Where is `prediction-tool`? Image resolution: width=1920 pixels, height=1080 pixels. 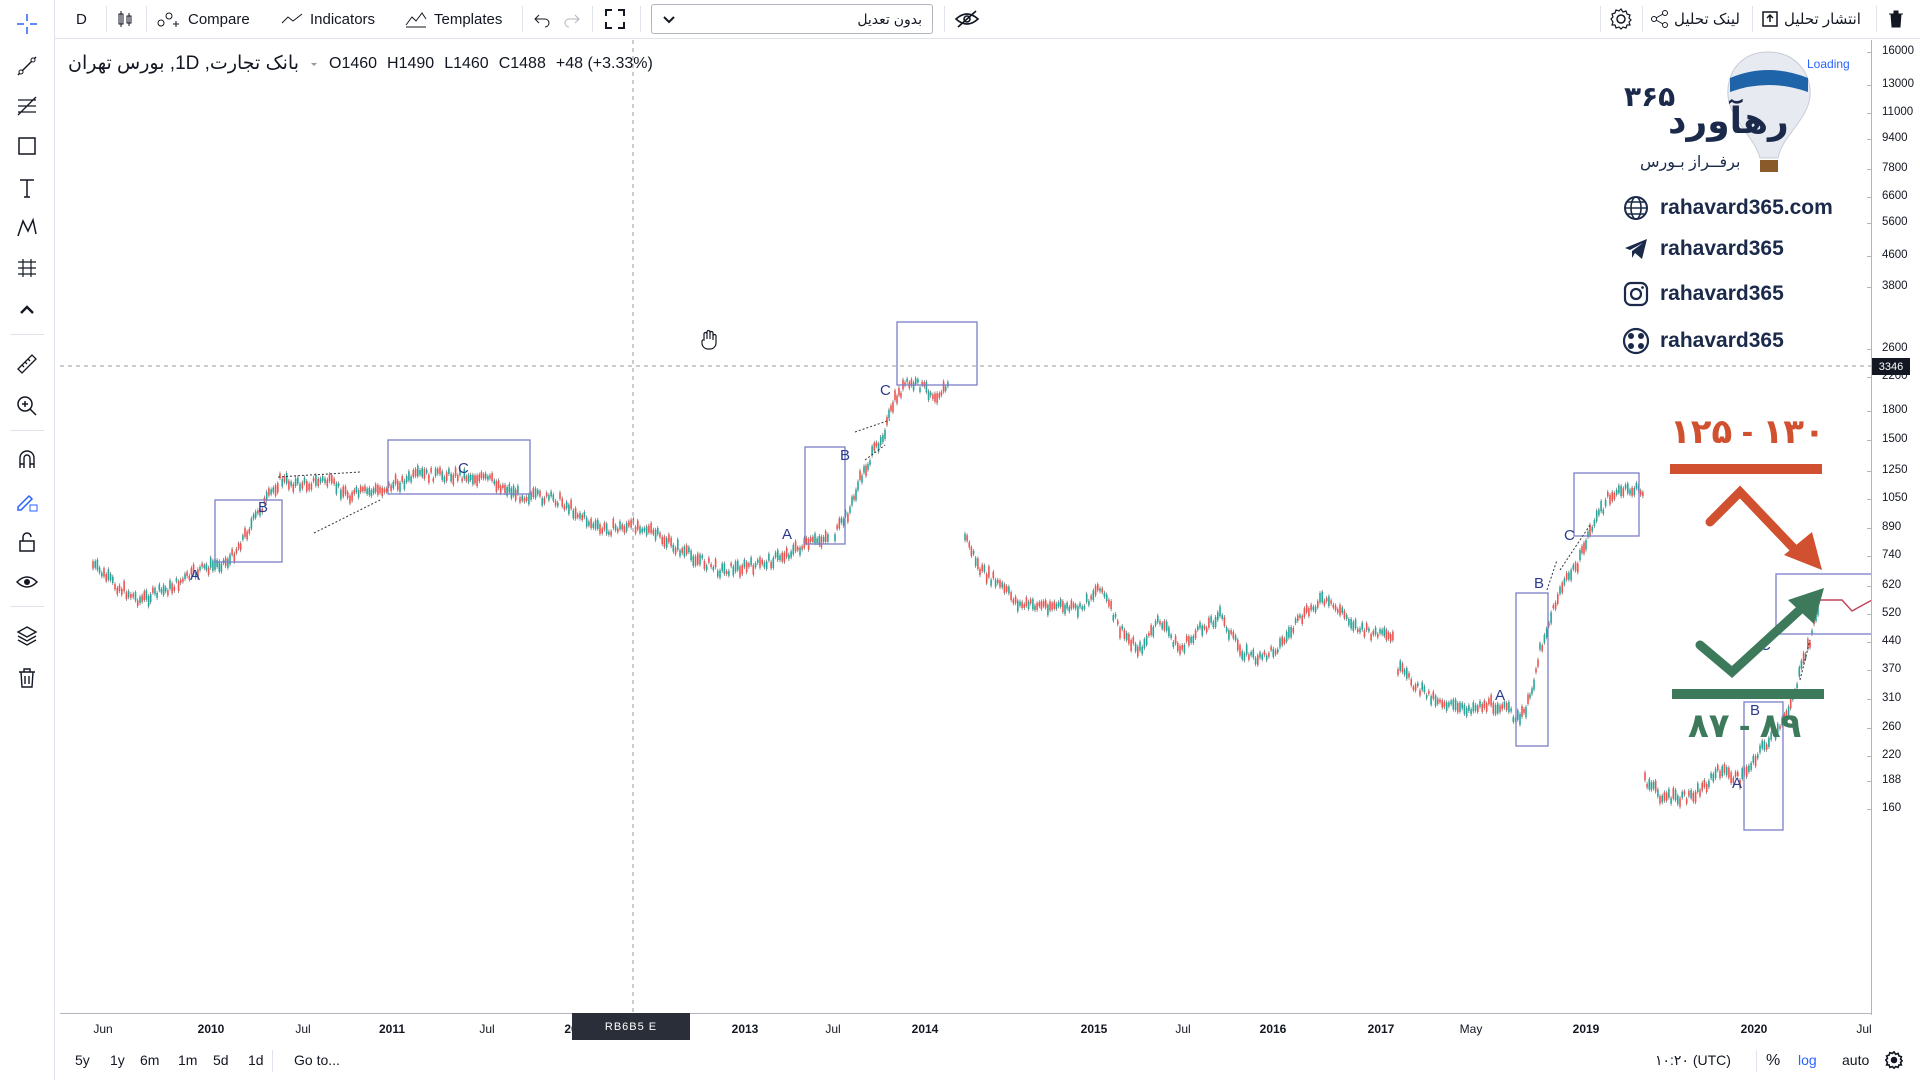
prediction-tool is located at coordinates (27, 268).